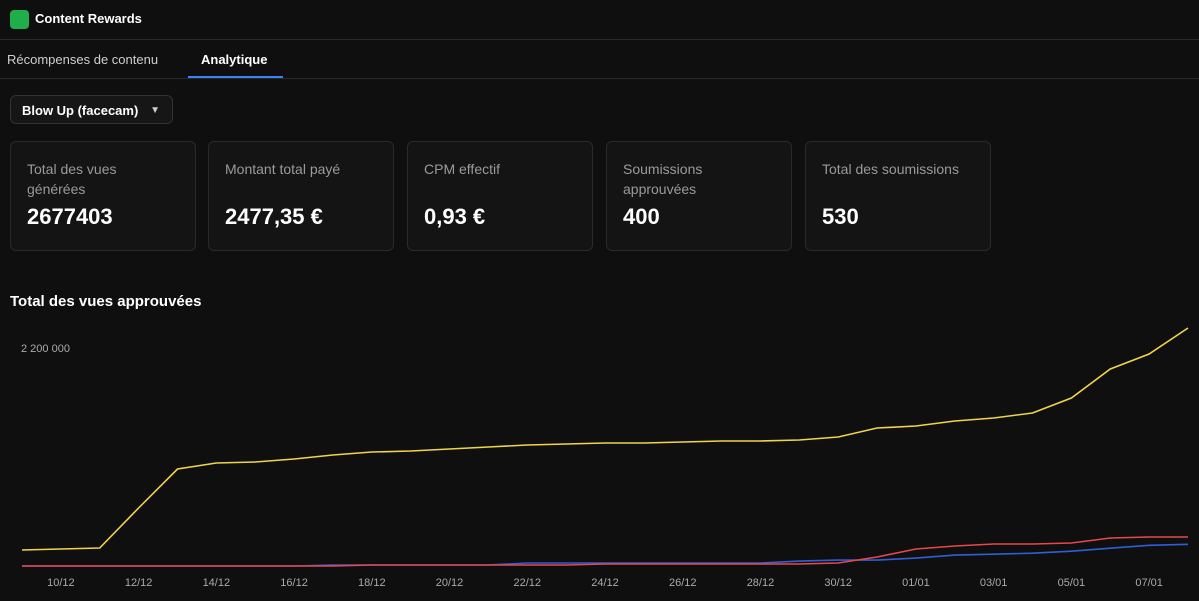 This screenshot has height=601, width=1199. I want to click on stat-card: Montant total payé 2477,35 €, so click(301, 196).